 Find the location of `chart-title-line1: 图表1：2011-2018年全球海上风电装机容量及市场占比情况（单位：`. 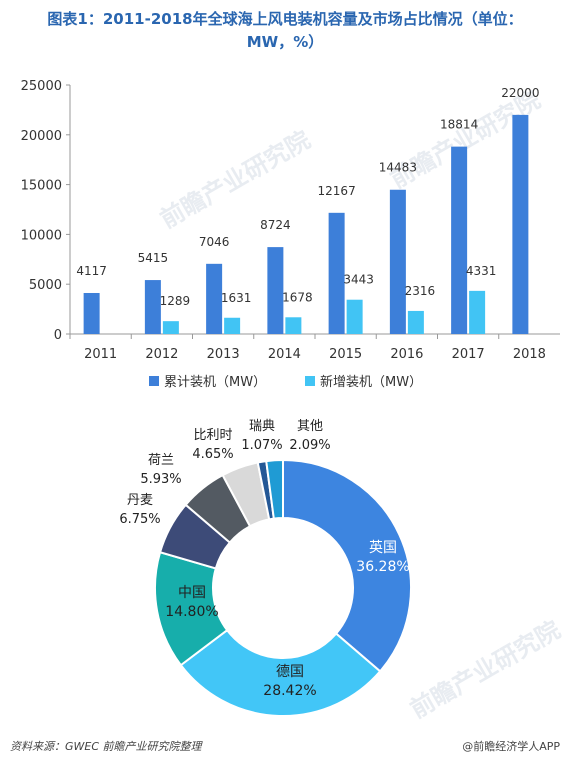

chart-title-line1: 图表1：2011-2018年全球海上风电装机容量及市场占比情况（单位： is located at coordinates (285, 19).